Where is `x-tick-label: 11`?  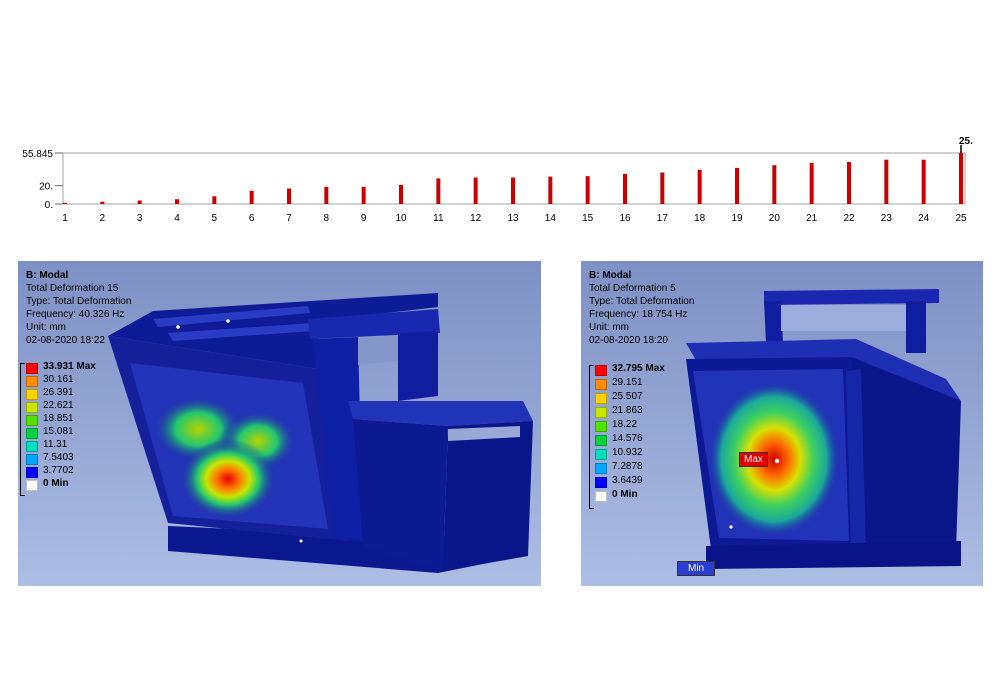 x-tick-label: 11 is located at coordinates (438, 218).